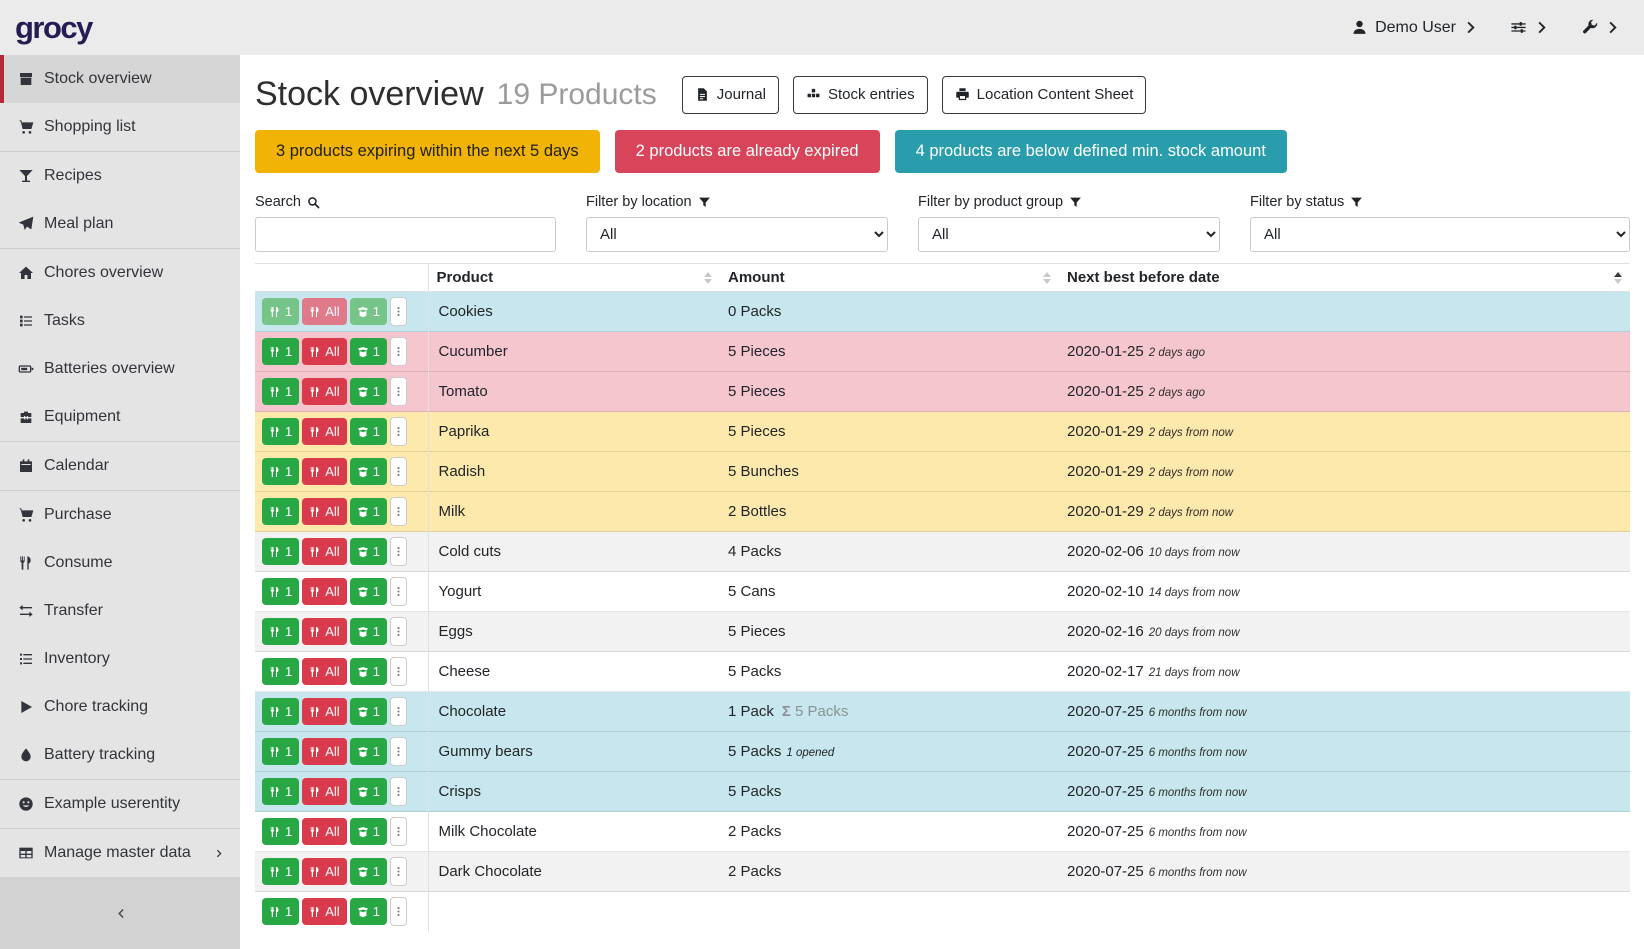  What do you see at coordinates (120, 563) in the screenshot?
I see `sidebar-item-consume: Consume` at bounding box center [120, 563].